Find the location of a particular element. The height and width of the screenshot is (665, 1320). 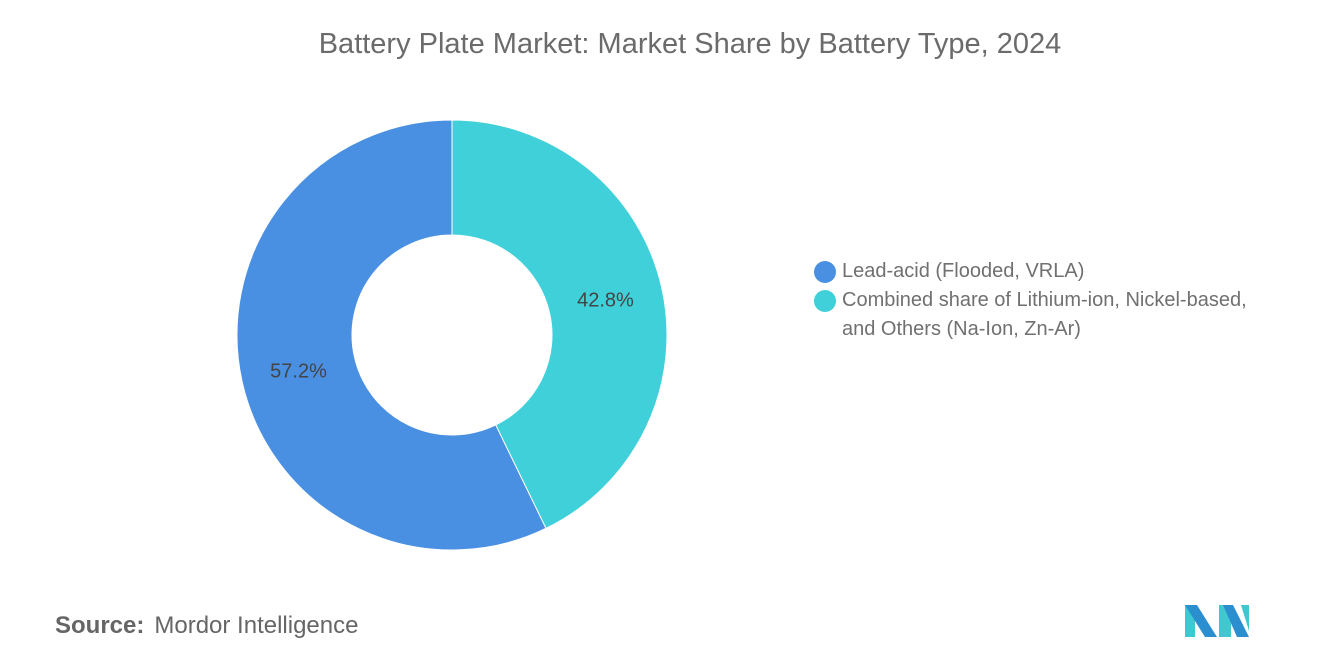

source-label: Source: is located at coordinates (100, 625).